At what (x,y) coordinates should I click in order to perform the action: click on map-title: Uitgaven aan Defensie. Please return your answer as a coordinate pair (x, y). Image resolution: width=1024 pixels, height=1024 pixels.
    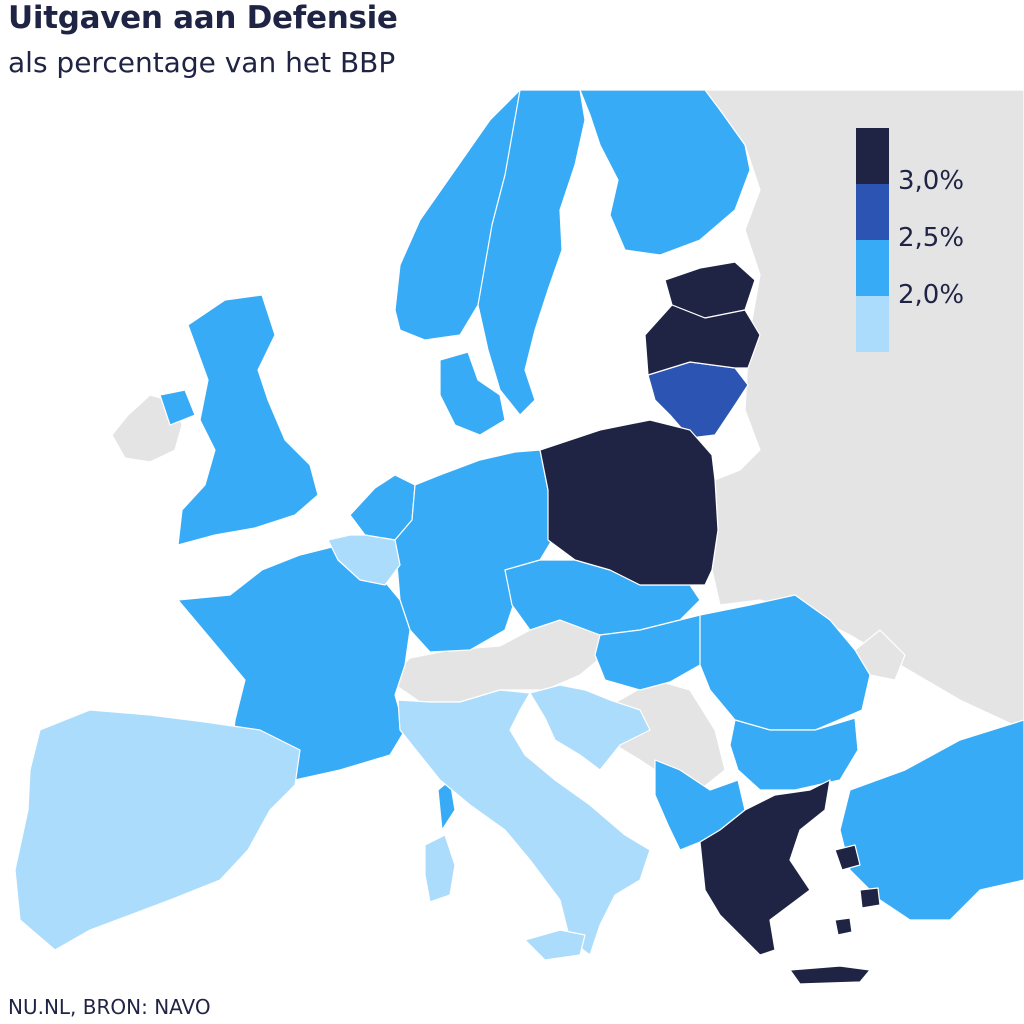
    Looking at the image, I should click on (203, 18).